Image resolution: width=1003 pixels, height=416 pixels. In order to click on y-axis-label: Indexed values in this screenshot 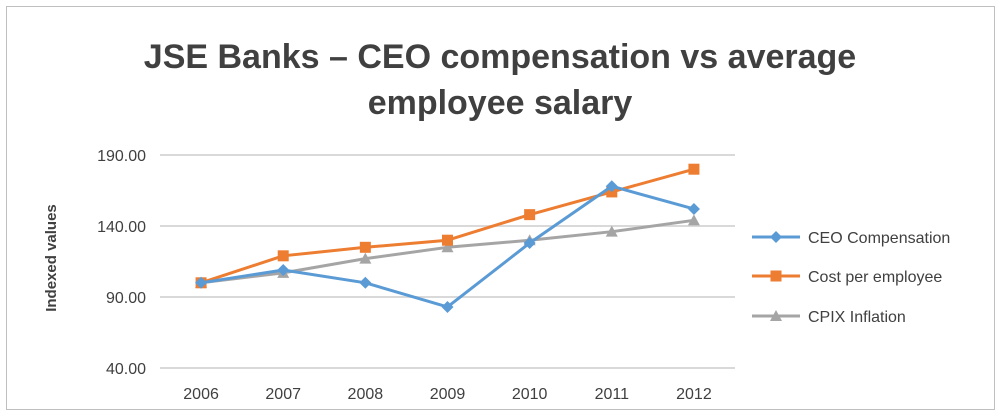, I will do `click(51, 258)`.